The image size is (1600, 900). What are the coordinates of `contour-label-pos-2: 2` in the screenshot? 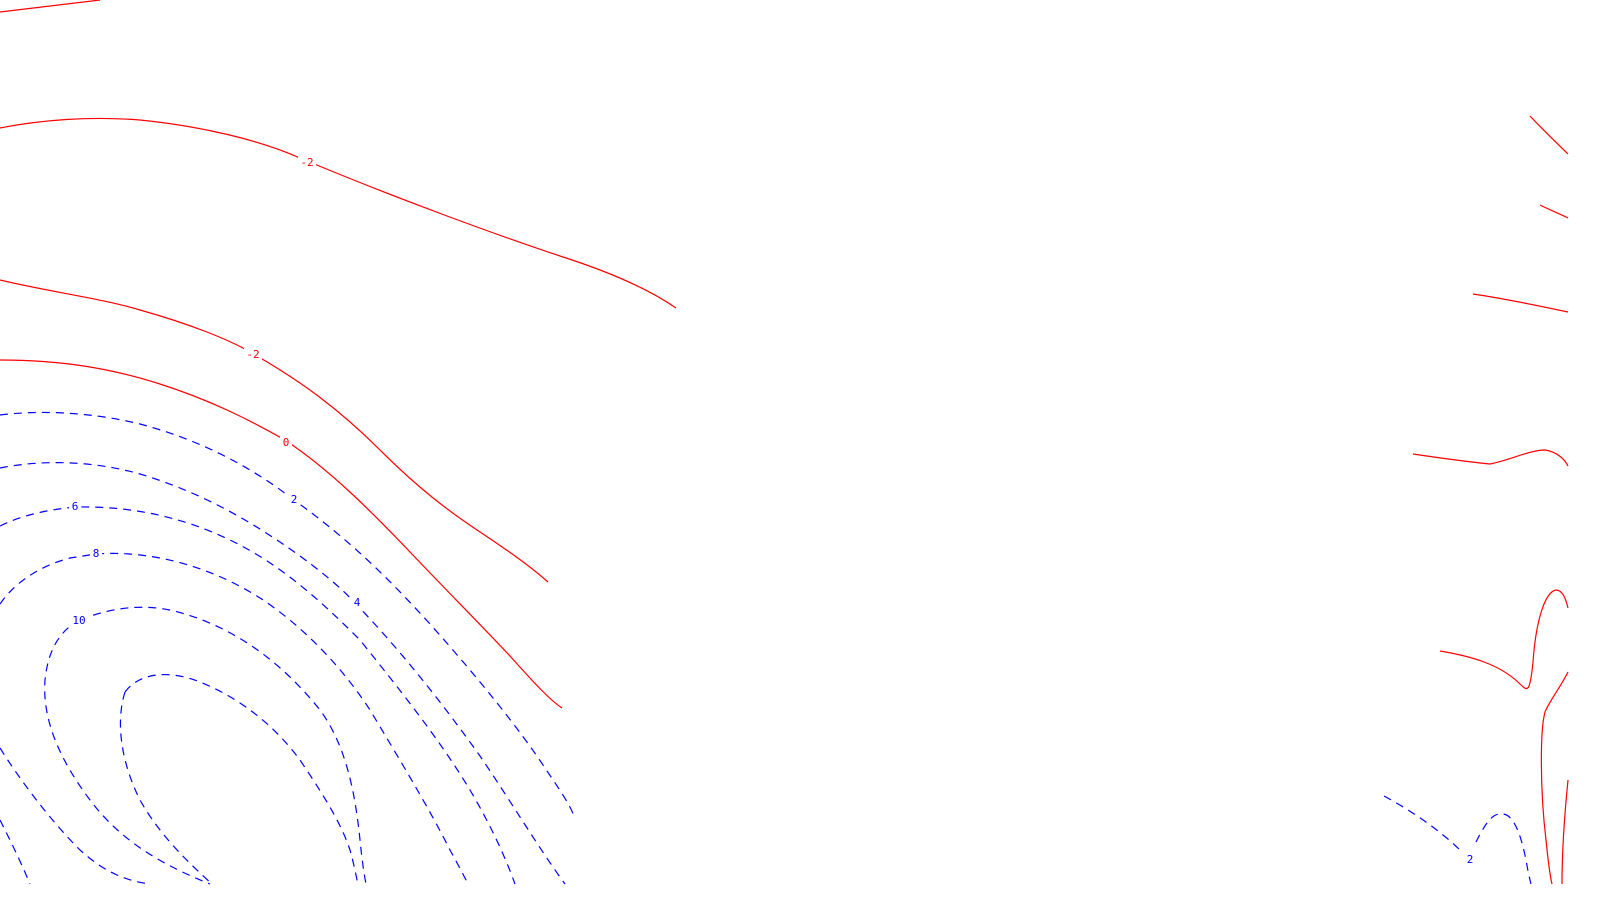 It's located at (294, 500).